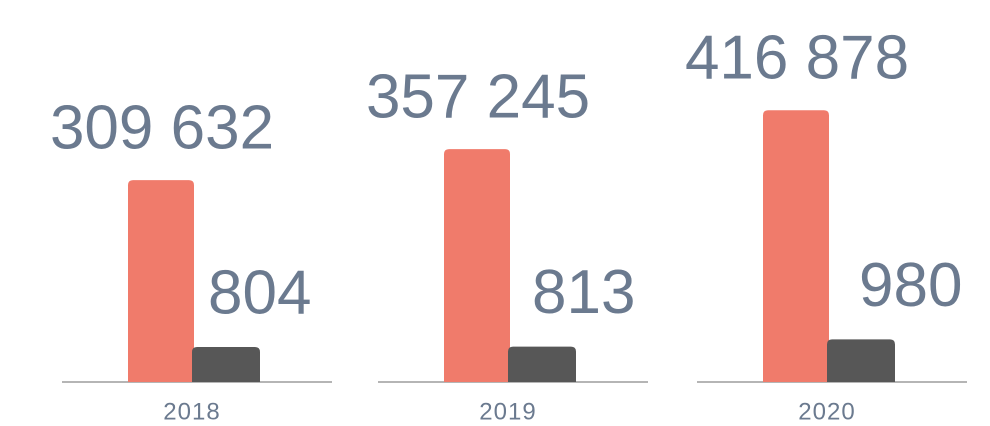 The height and width of the screenshot is (426, 990). Describe the element at coordinates (478, 96) in the screenshot. I see `value-label: 357 245` at that location.